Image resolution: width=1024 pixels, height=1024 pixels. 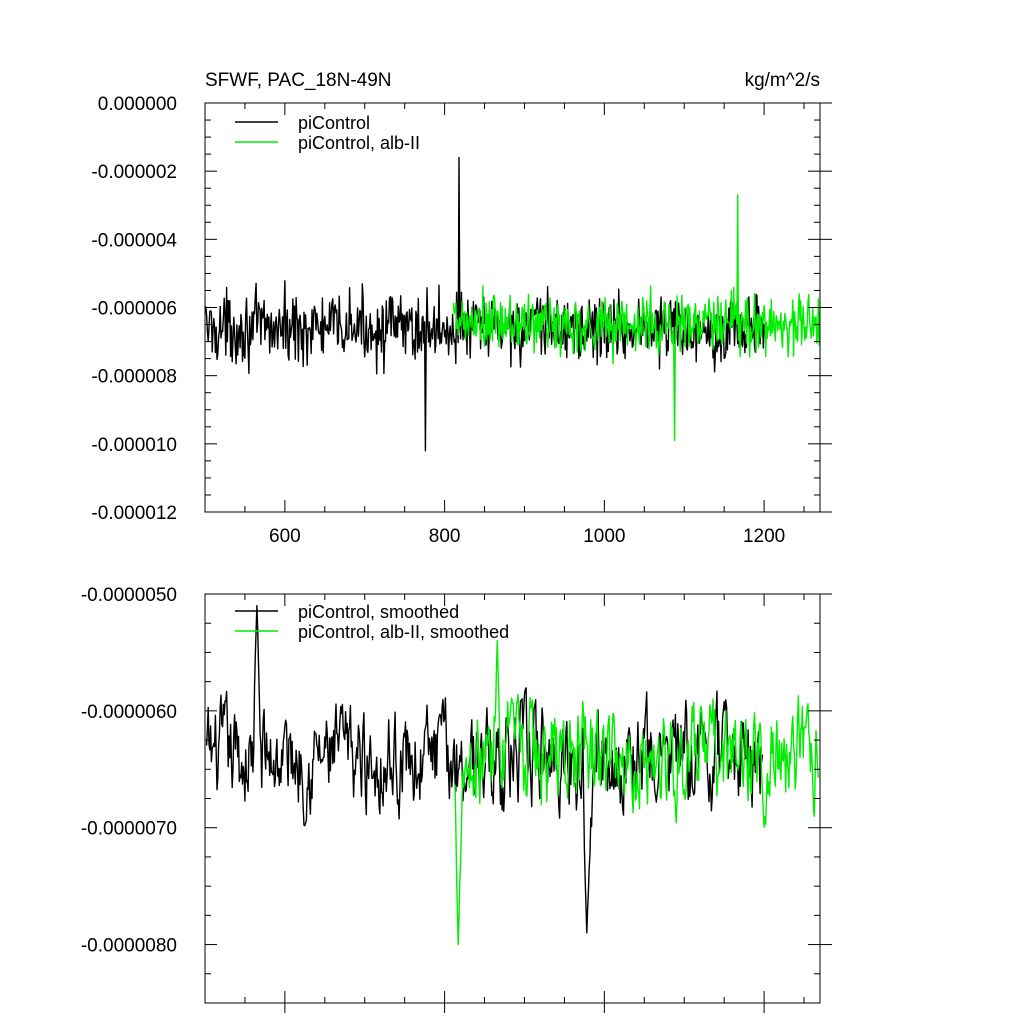 I want to click on y-tick-label: -0.0000050, so click(x=129, y=595).